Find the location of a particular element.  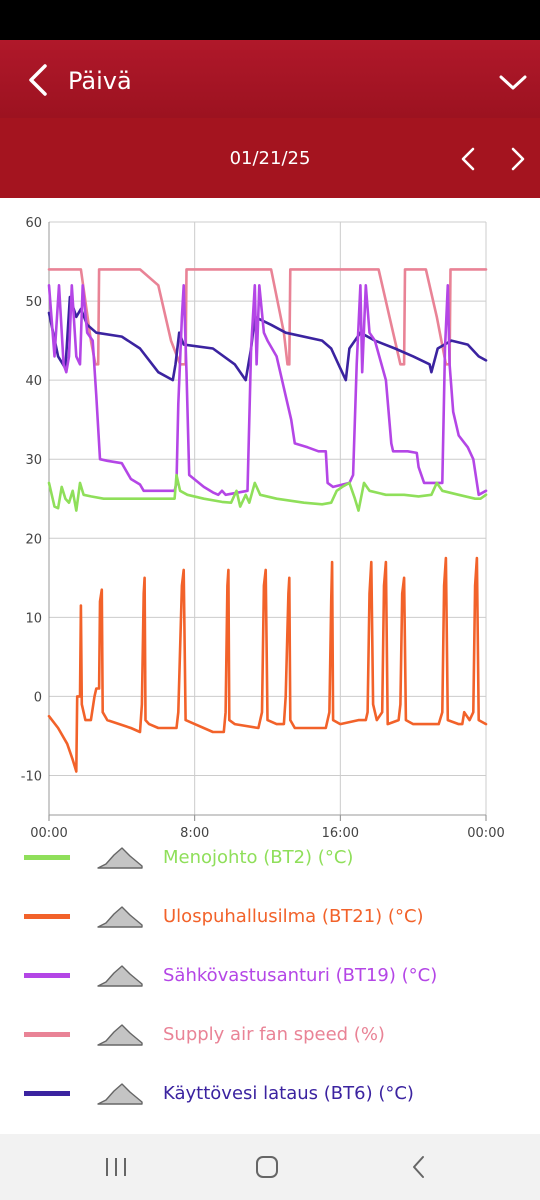

page-title: Päivä is located at coordinates (100, 81).